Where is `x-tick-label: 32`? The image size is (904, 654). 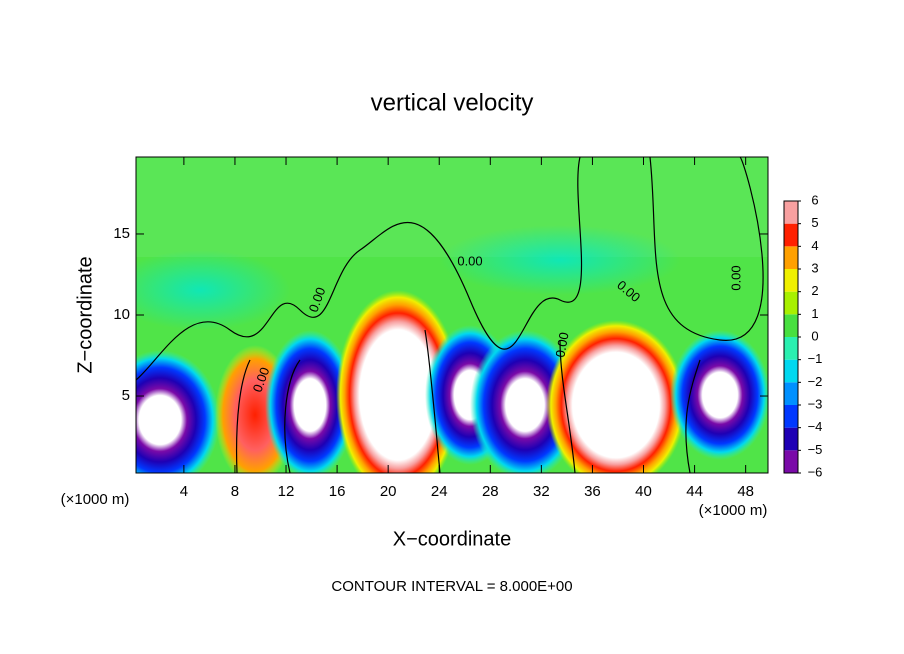
x-tick-label: 32 is located at coordinates (541, 491).